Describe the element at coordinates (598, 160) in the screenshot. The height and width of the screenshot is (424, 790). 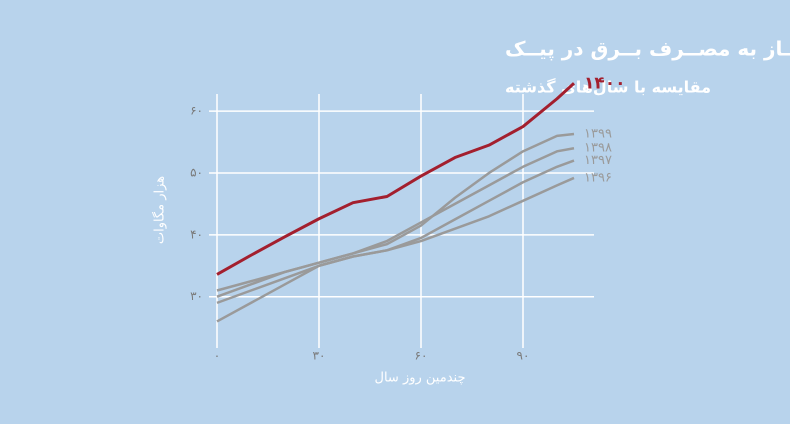
I see `legend-label: ۱۳۹۷` at that location.